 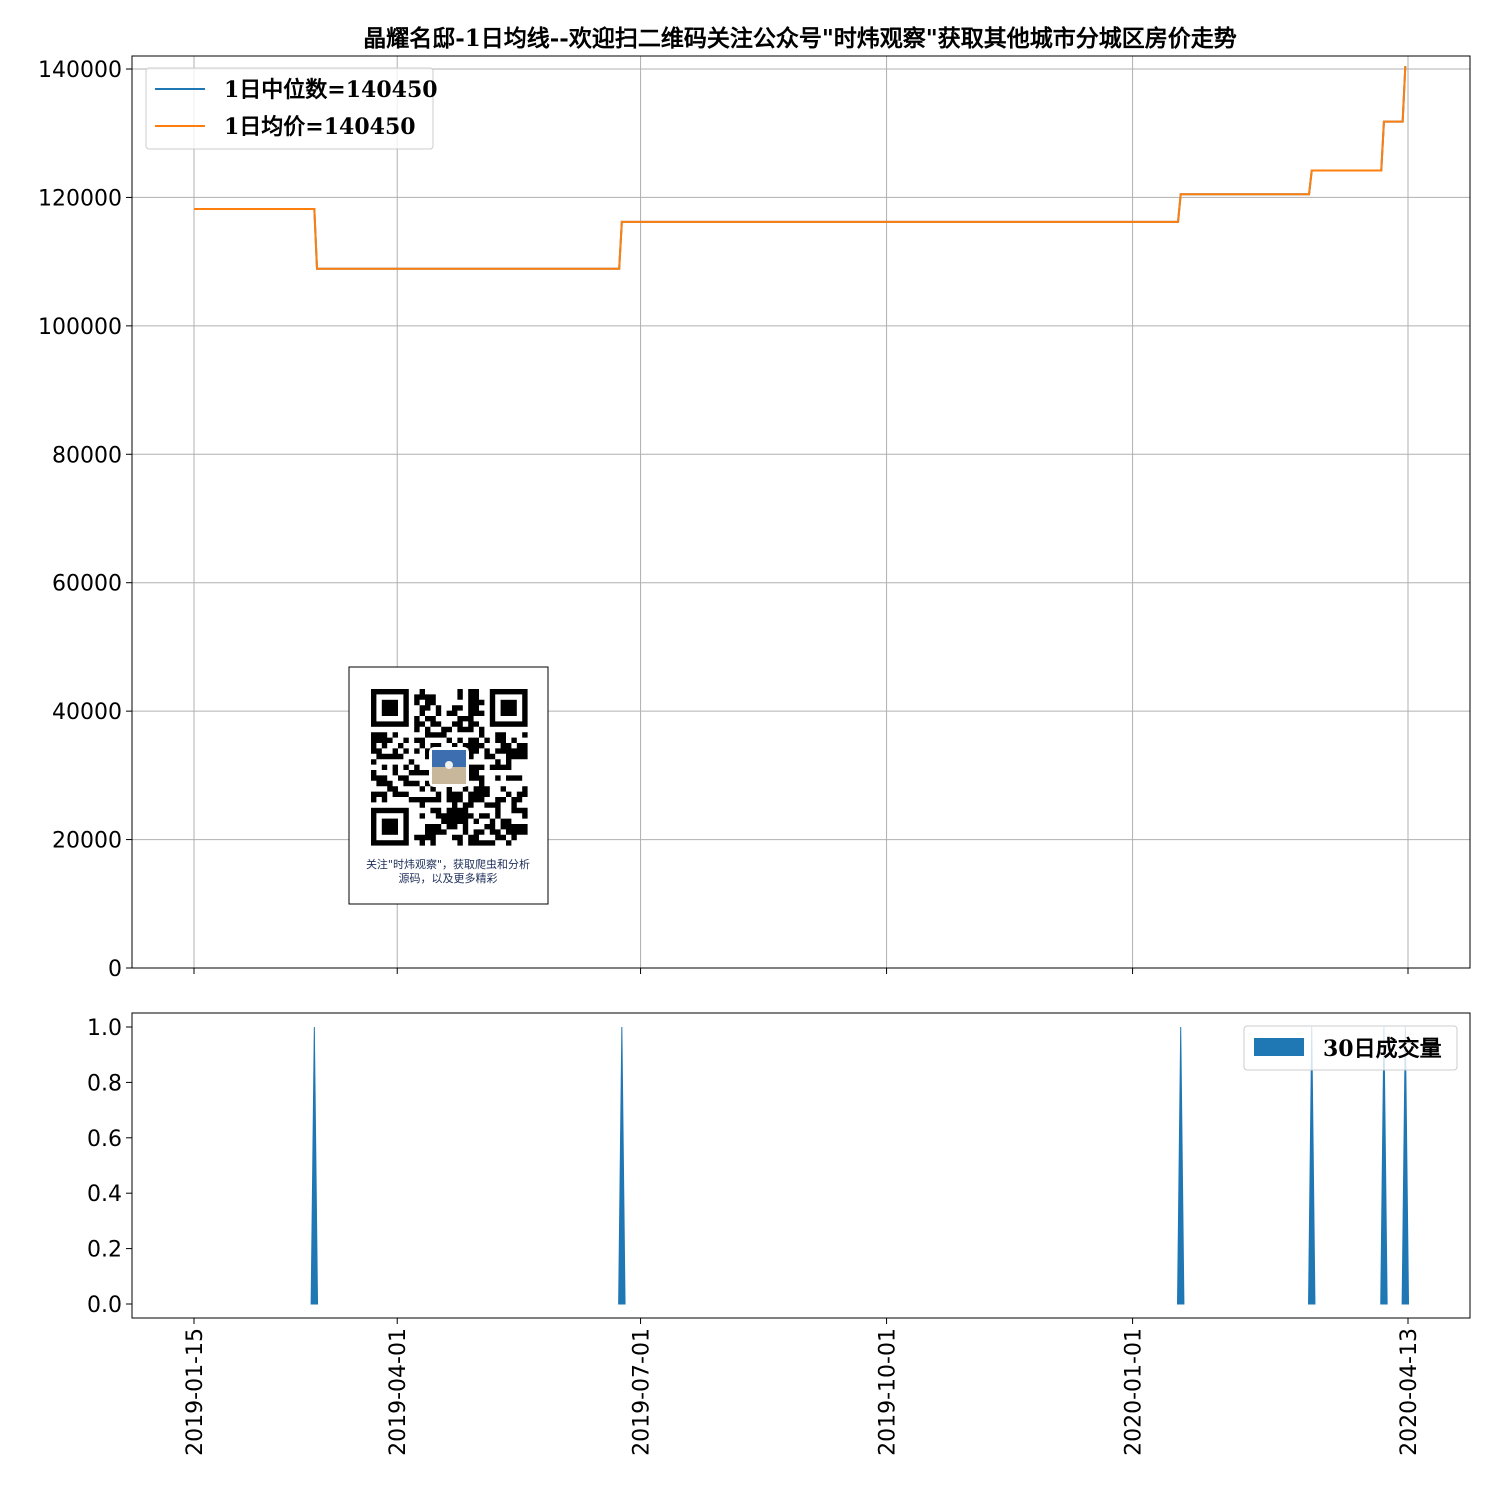 I want to click on top-legend: 1日中位数=140450 1日均价=140450, so click(x=291, y=108).